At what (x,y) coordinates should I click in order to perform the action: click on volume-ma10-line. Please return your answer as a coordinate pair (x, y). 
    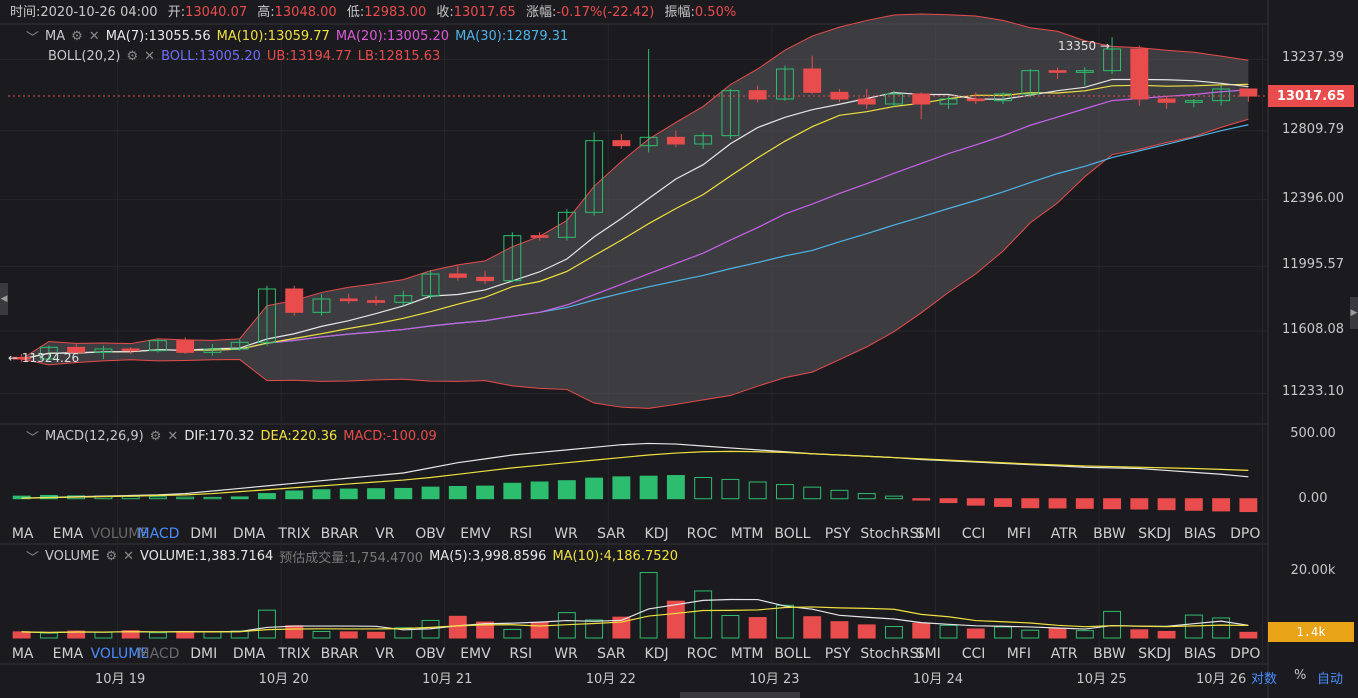
    Looking at the image, I should click on (635, 620).